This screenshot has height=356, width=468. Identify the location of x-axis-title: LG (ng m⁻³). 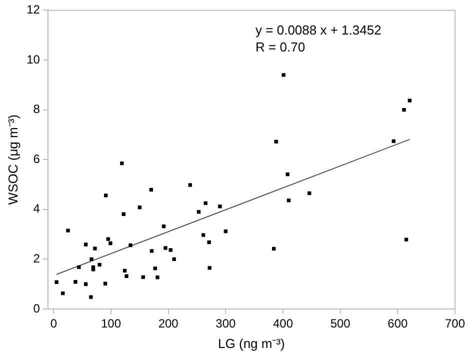
(251, 343).